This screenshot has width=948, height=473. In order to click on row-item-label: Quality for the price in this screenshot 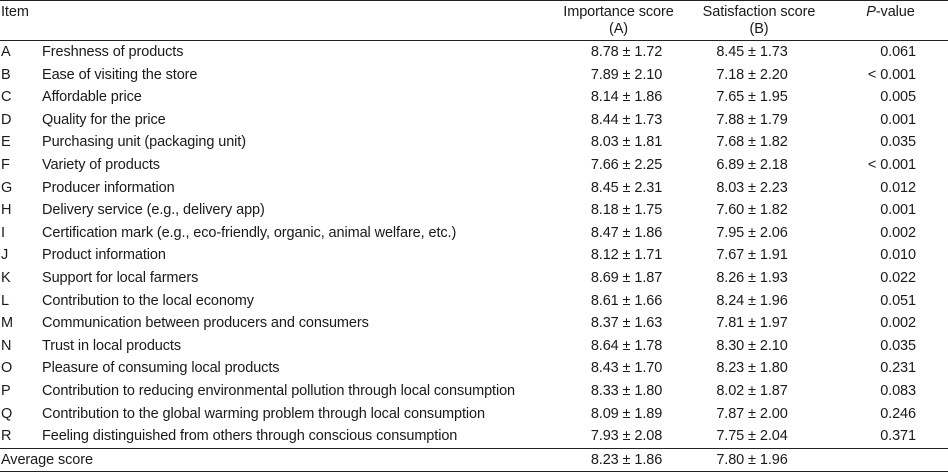, I will do `click(104, 119)`.